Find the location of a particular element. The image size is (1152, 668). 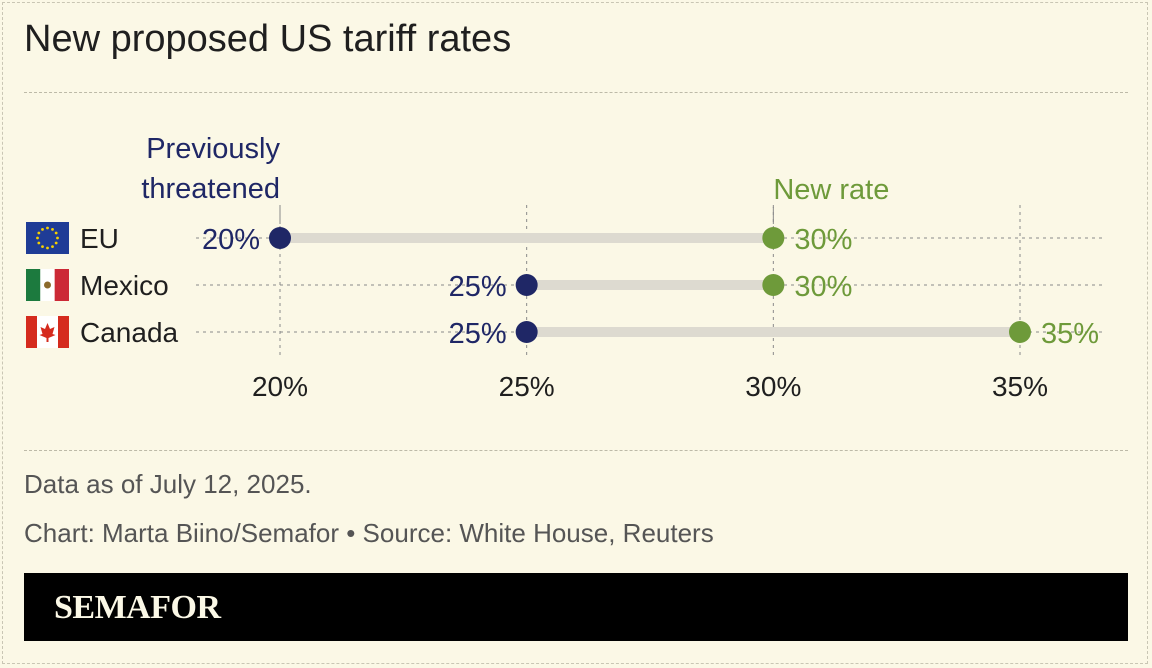

previous-rate-label: 20% is located at coordinates (231, 240).